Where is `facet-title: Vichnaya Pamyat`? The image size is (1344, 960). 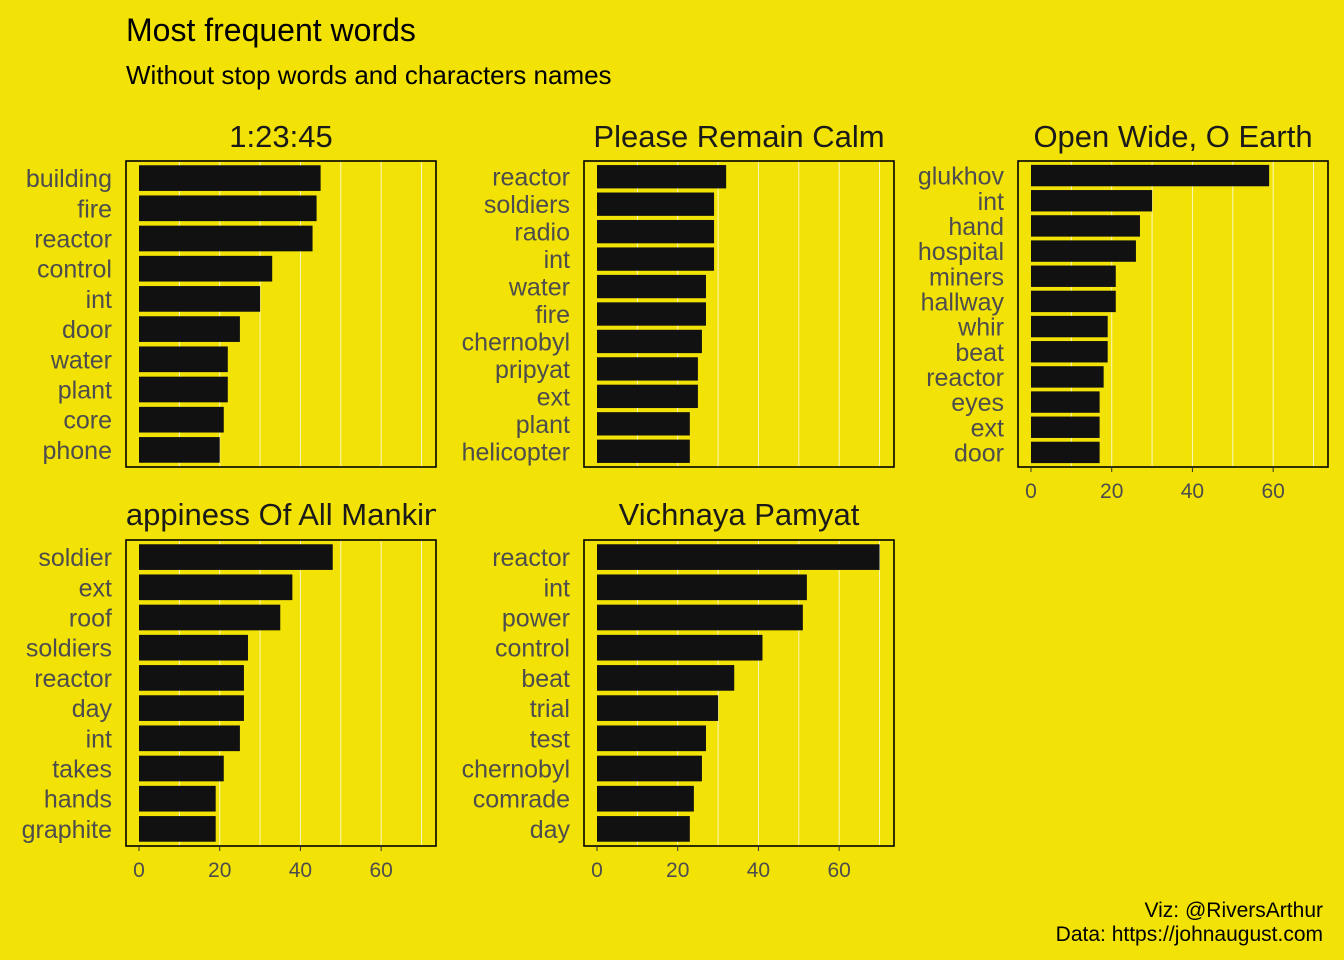 facet-title: Vichnaya Pamyat is located at coordinates (739, 514).